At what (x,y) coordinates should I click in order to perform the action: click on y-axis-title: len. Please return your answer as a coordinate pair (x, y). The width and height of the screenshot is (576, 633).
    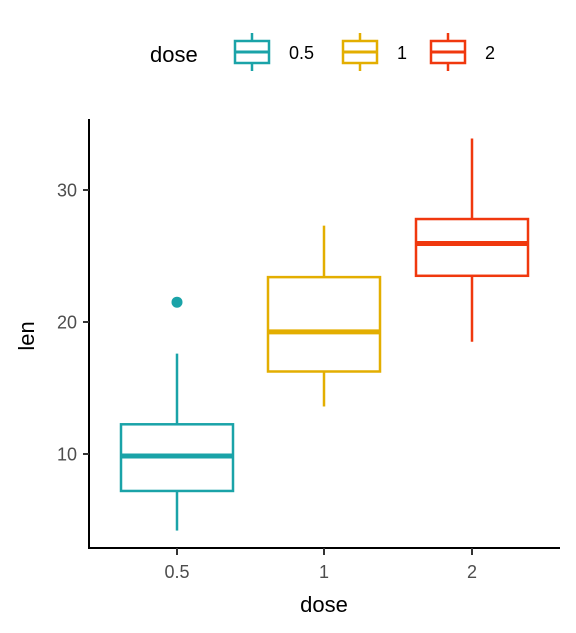
    Looking at the image, I should click on (26, 335).